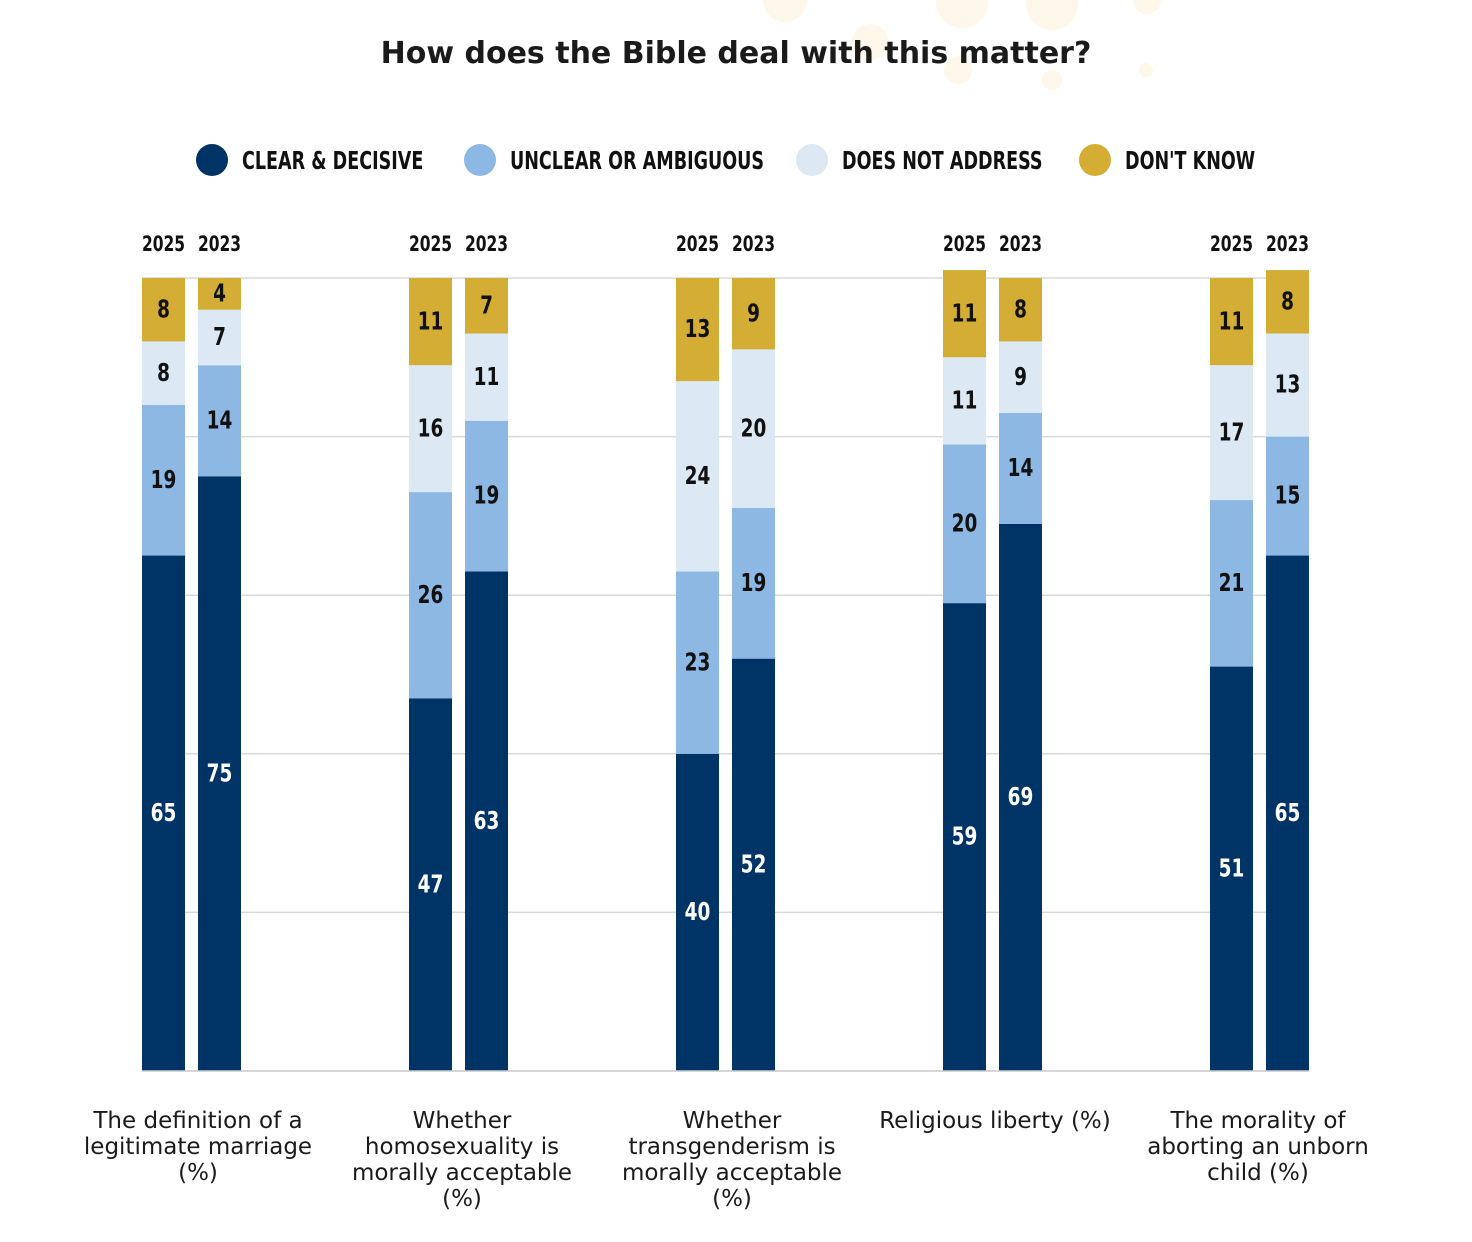 Image resolution: width=1472 pixels, height=1242 pixels. I want to click on data-label: 63, so click(487, 821).